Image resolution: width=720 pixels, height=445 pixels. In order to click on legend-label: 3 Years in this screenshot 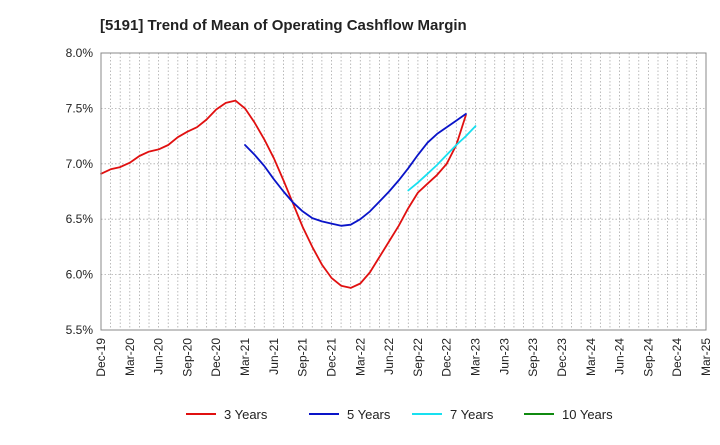, I will do `click(246, 414)`.